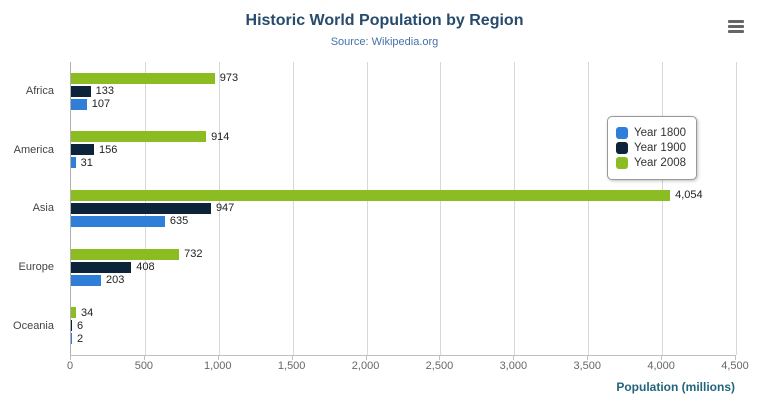  What do you see at coordinates (143, 78) in the screenshot?
I see `bar-africa-year-2008` at bounding box center [143, 78].